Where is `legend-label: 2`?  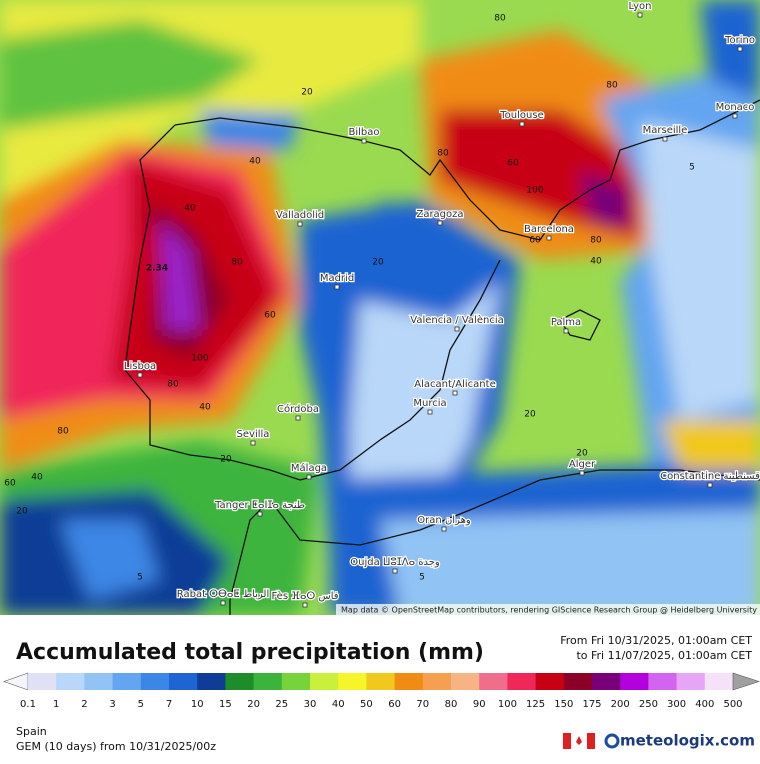
legend-label: 2 is located at coordinates (84, 704).